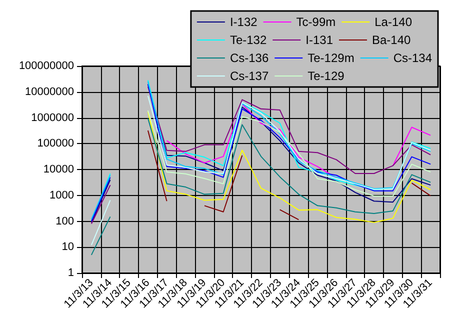 Image resolution: width=454 pixels, height=328 pixels. Describe the element at coordinates (331, 58) in the screenshot. I see `legend-label: Te-129m` at that location.